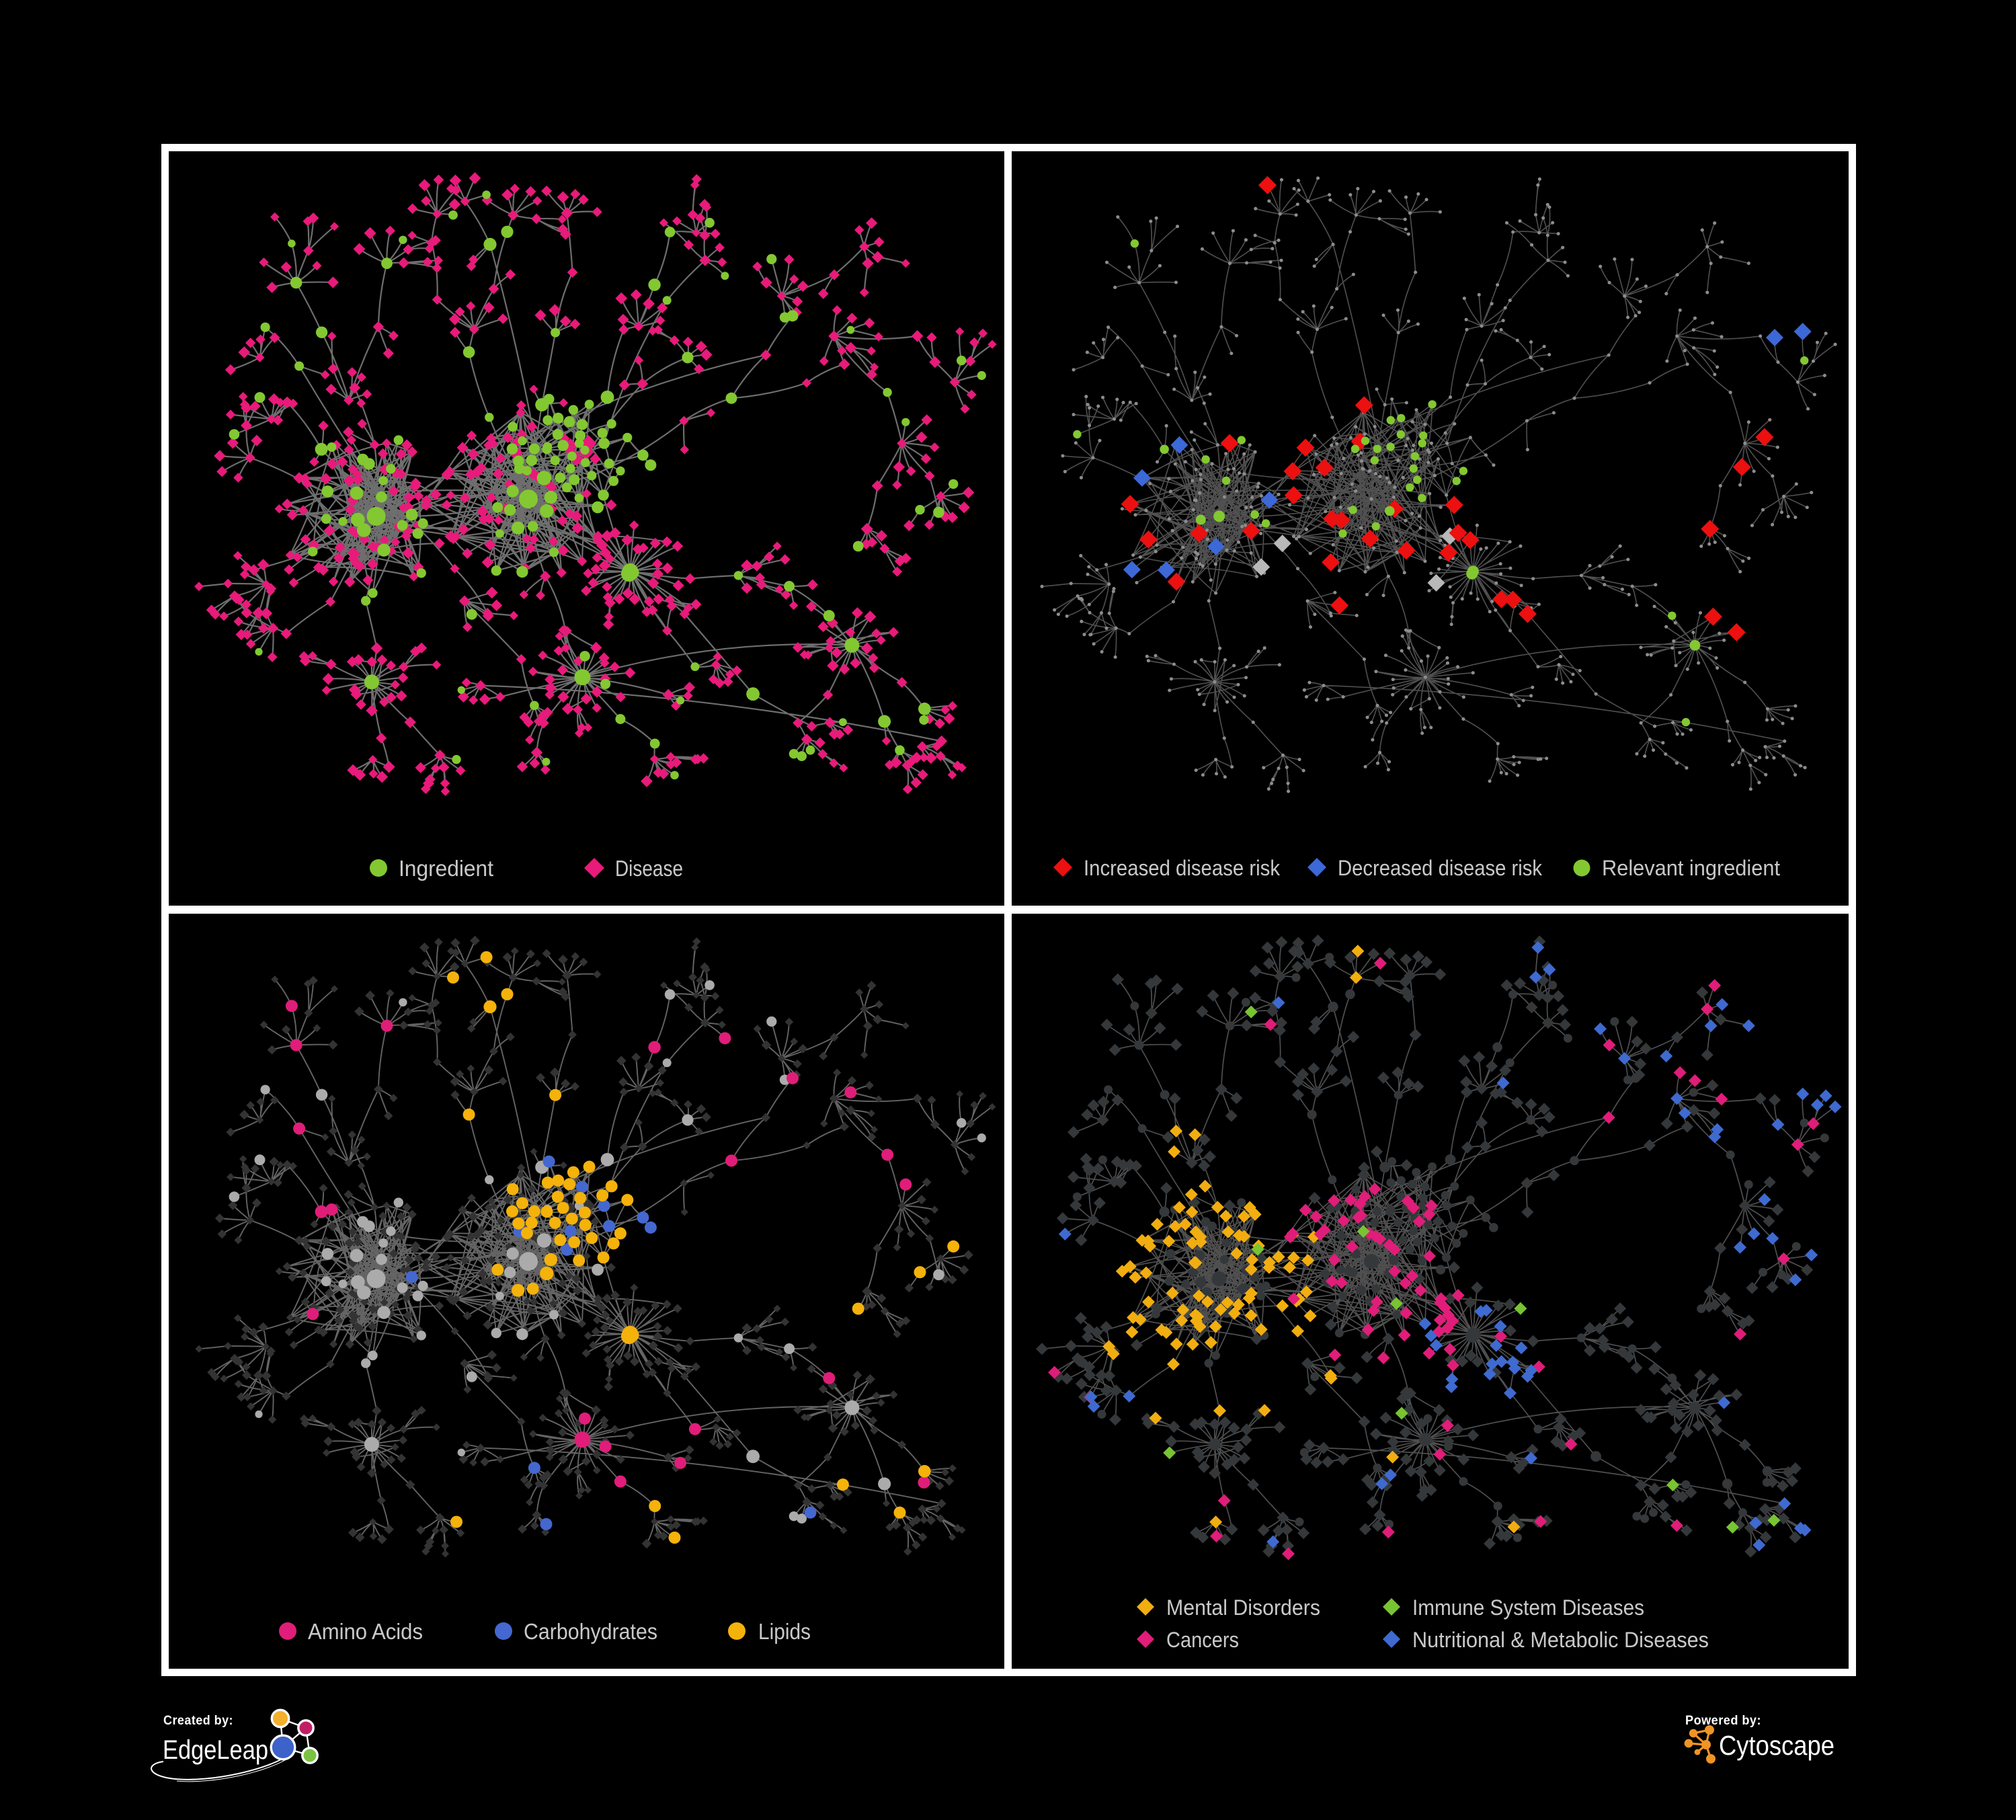 The width and height of the screenshot is (2016, 1820). I want to click on svg-text: Disease, so click(649, 868).